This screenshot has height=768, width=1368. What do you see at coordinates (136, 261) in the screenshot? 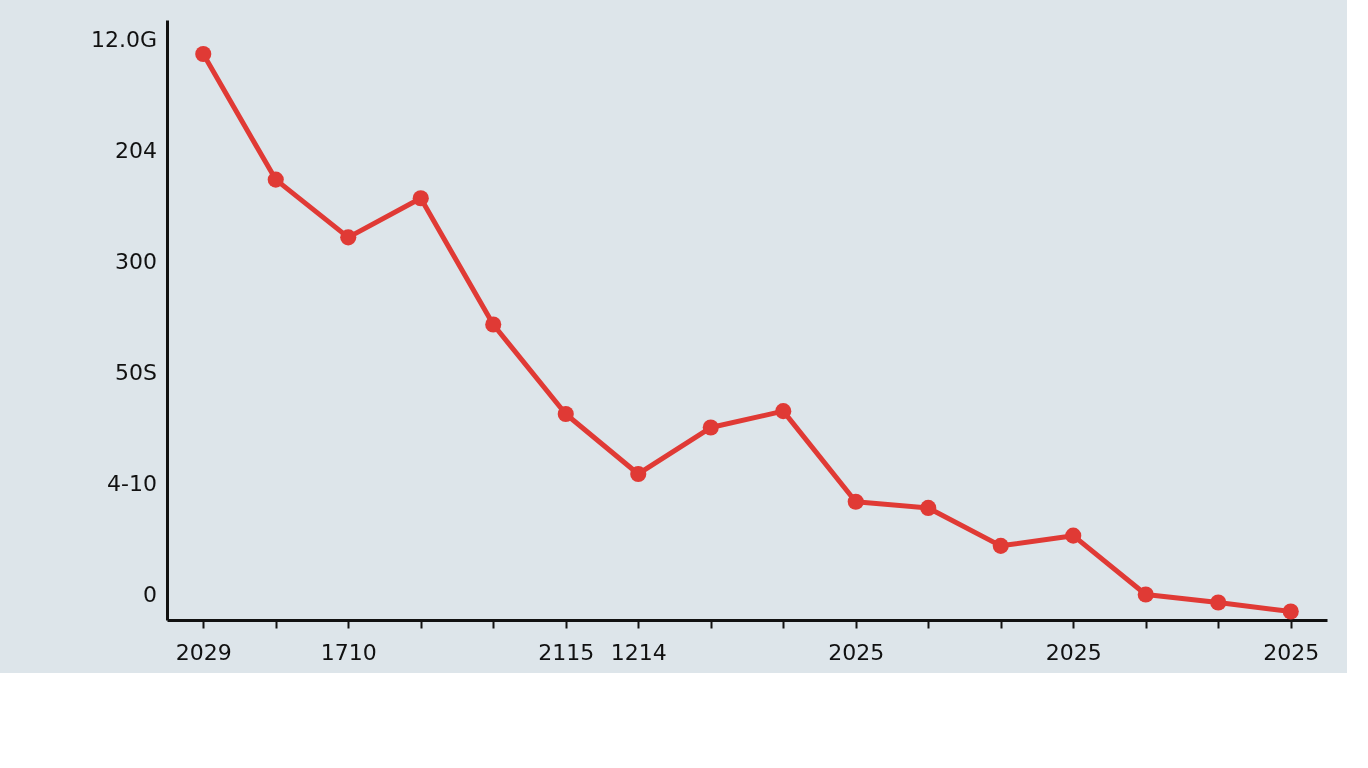
I see `text: 300` at bounding box center [136, 261].